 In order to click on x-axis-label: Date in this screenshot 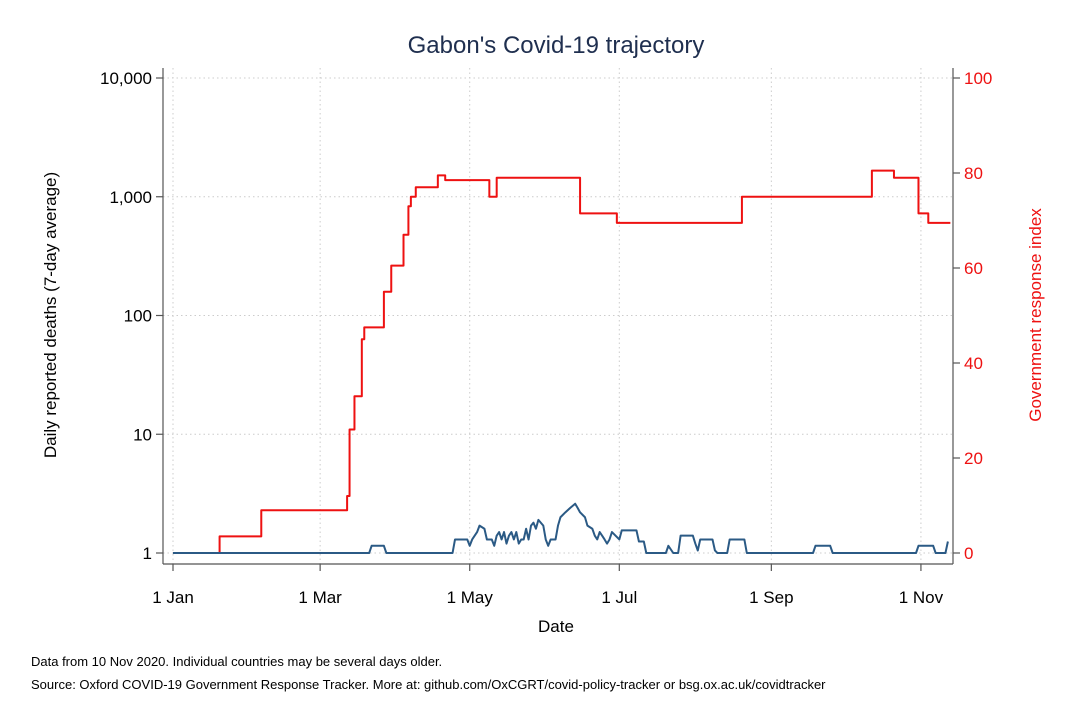, I will do `click(556, 626)`.